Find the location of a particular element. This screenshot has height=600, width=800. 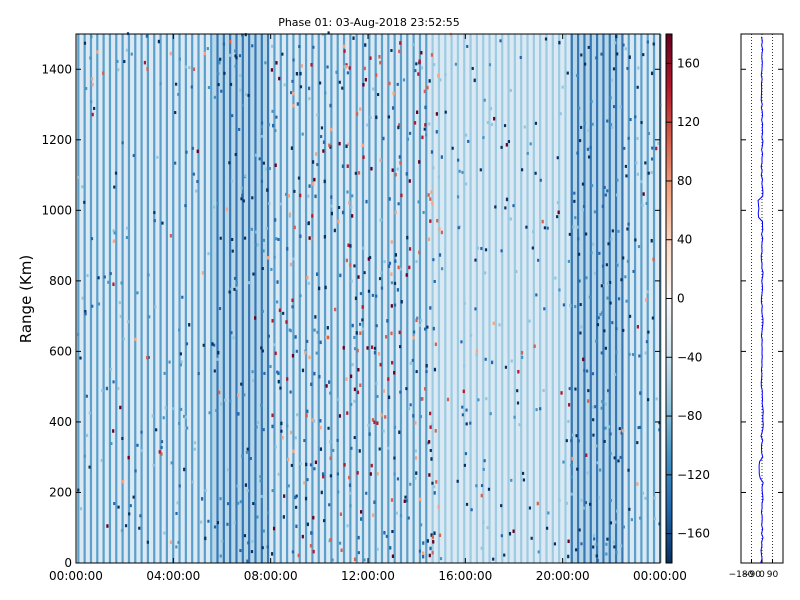

profile-x-tick-label: 0 is located at coordinates (762, 575).